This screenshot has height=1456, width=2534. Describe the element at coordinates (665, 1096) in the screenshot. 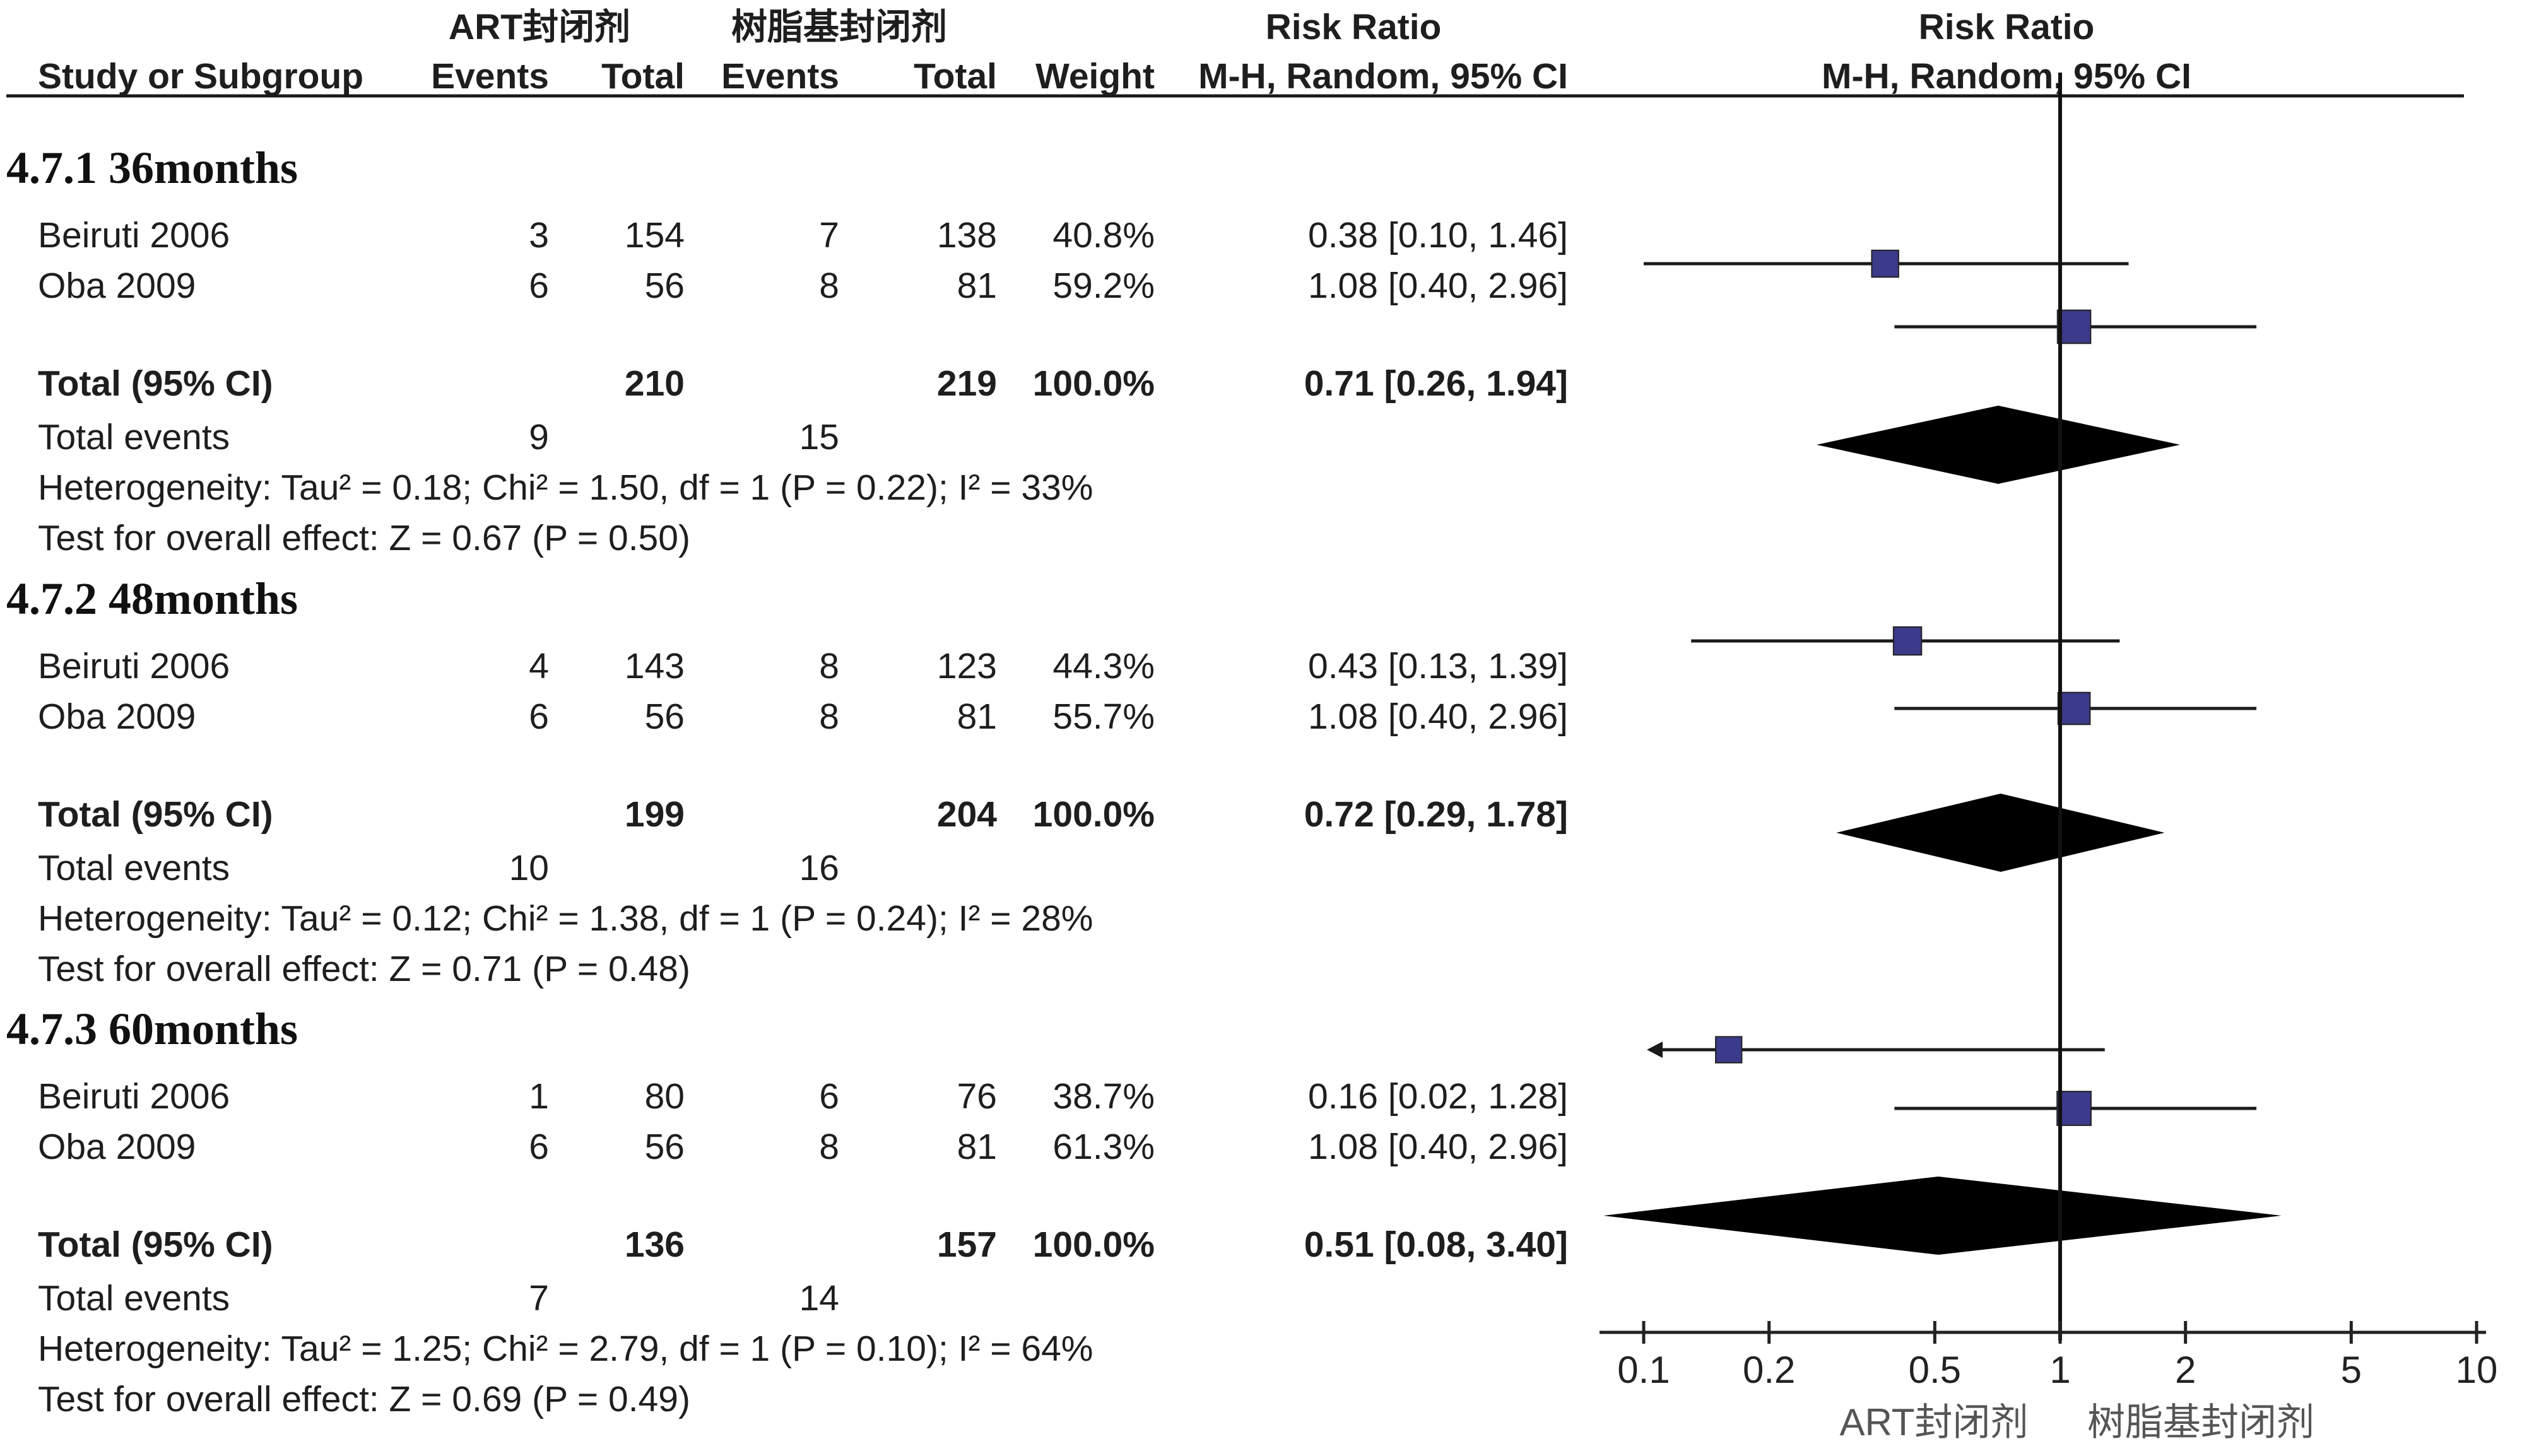

I see `exp-total-value: 80` at that location.